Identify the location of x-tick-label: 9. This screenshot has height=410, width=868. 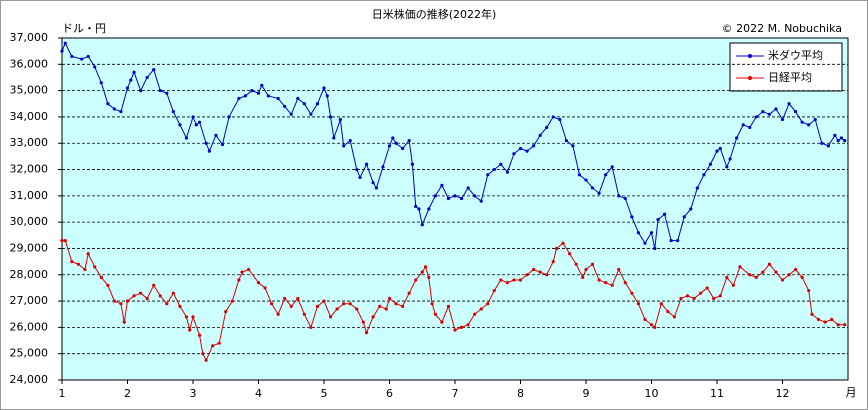
(586, 393).